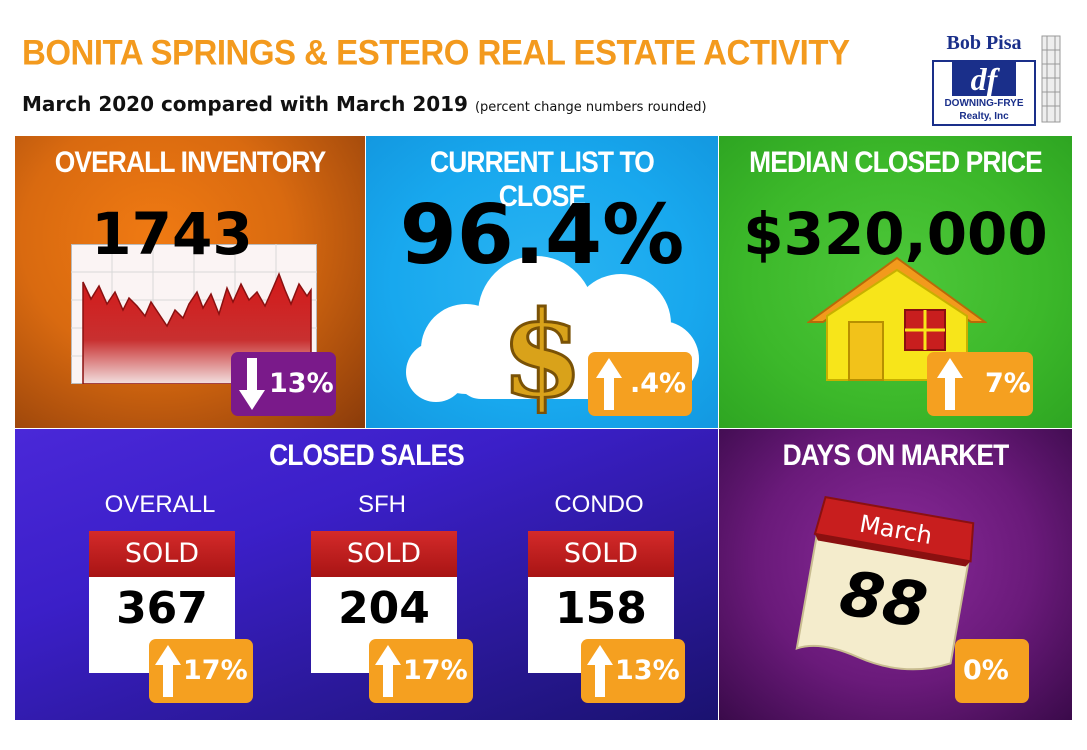 The width and height of the screenshot is (1087, 750). I want to click on sales-sfh-change: 17%, so click(435, 670).